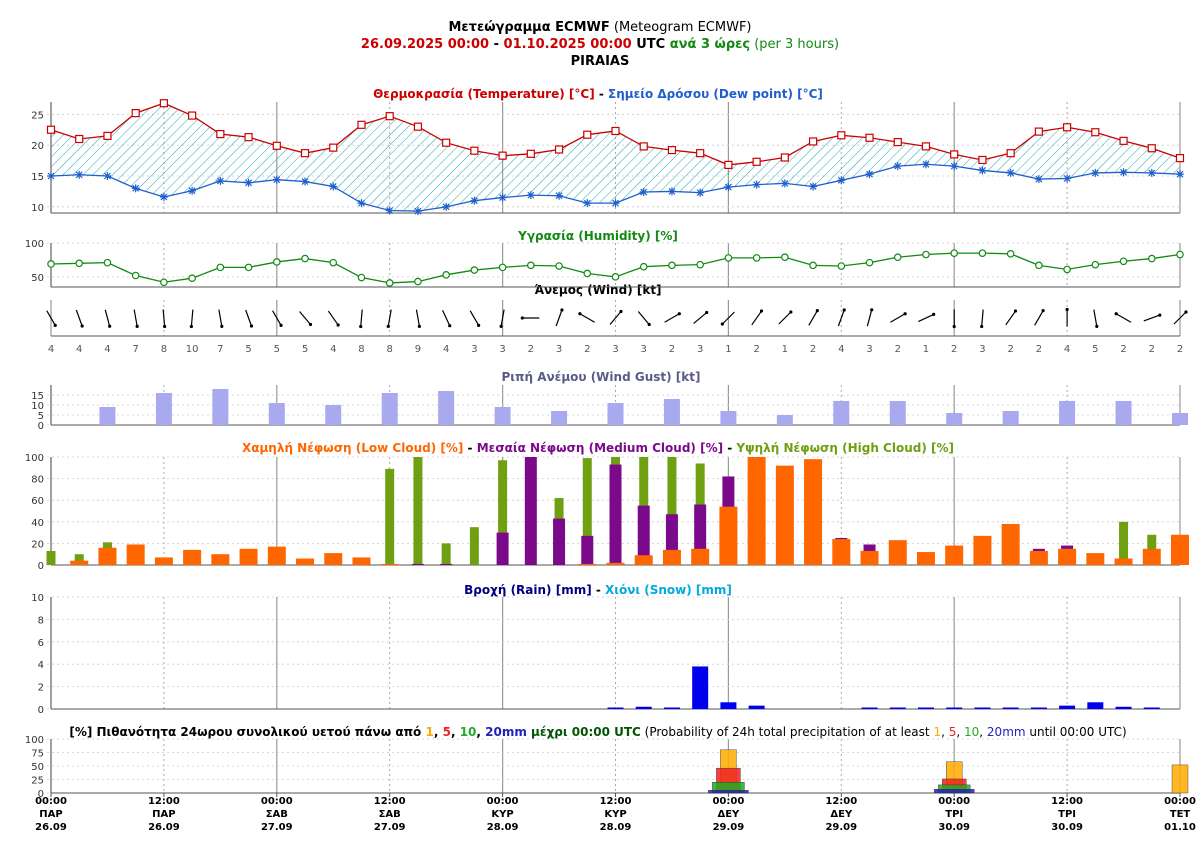  Describe the element at coordinates (277, 827) in the screenshot. I see `x-axis-date-label: 27.09` at that location.